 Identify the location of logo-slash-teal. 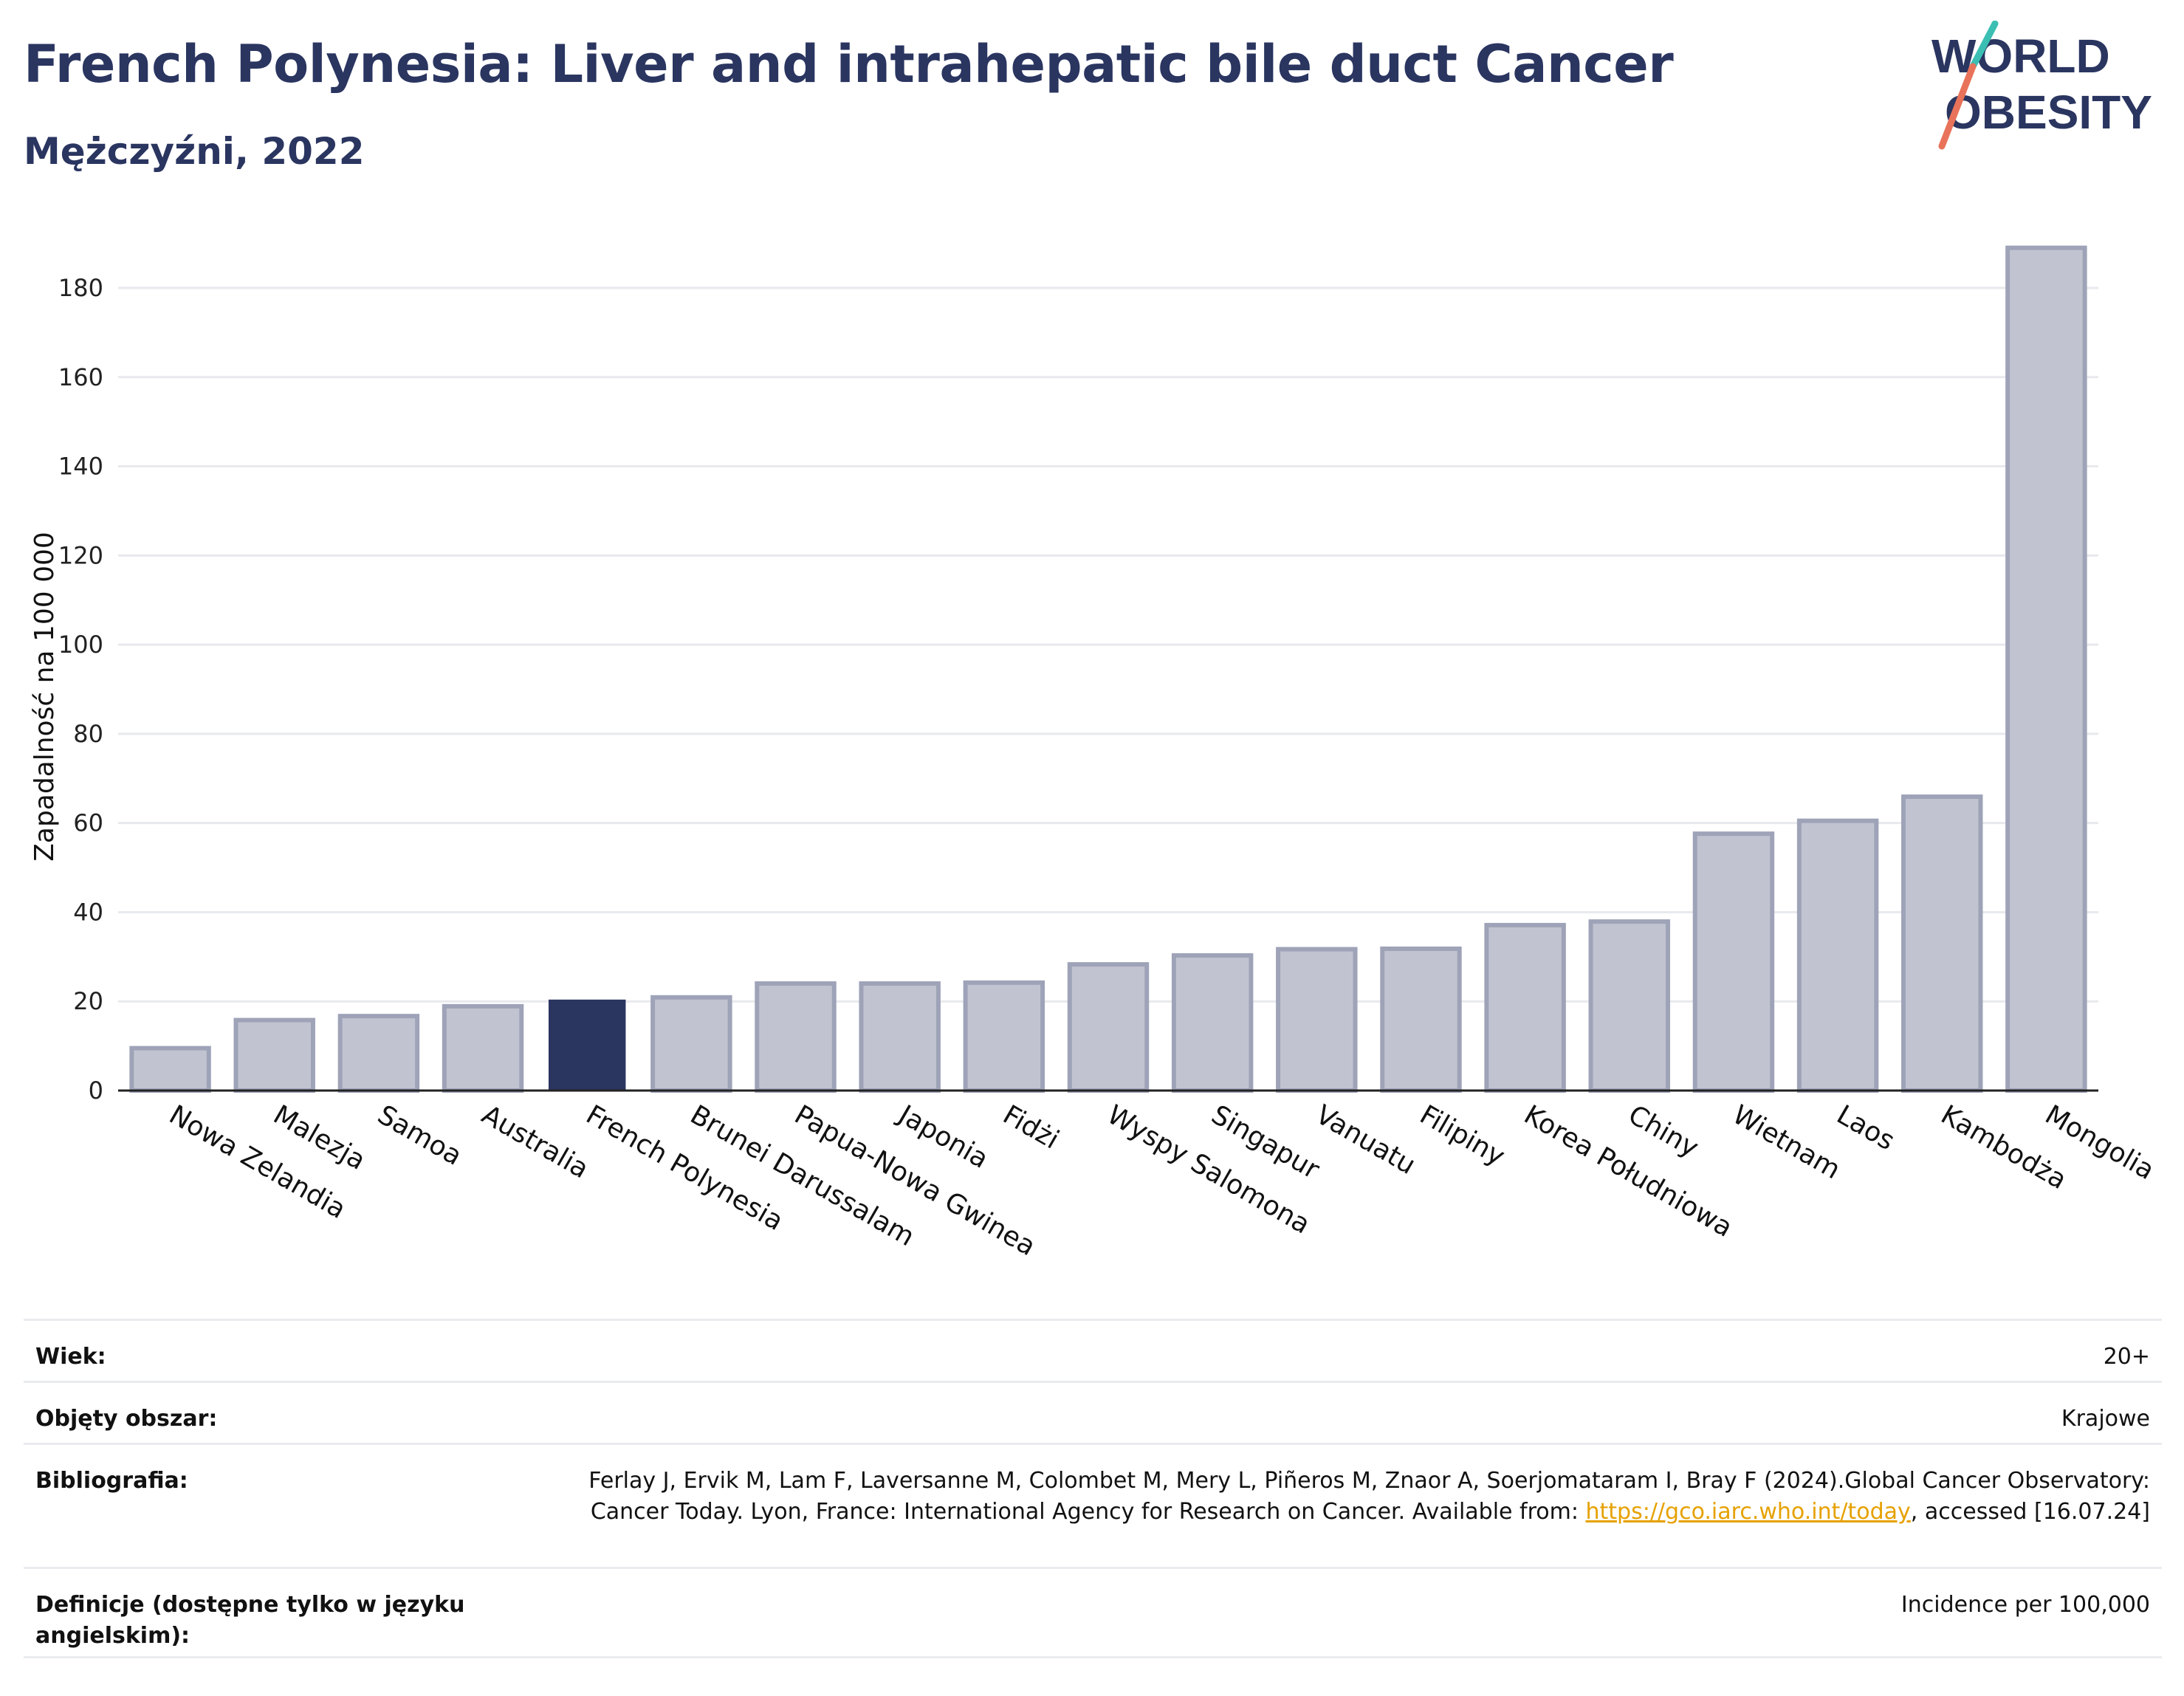
(1984, 45).